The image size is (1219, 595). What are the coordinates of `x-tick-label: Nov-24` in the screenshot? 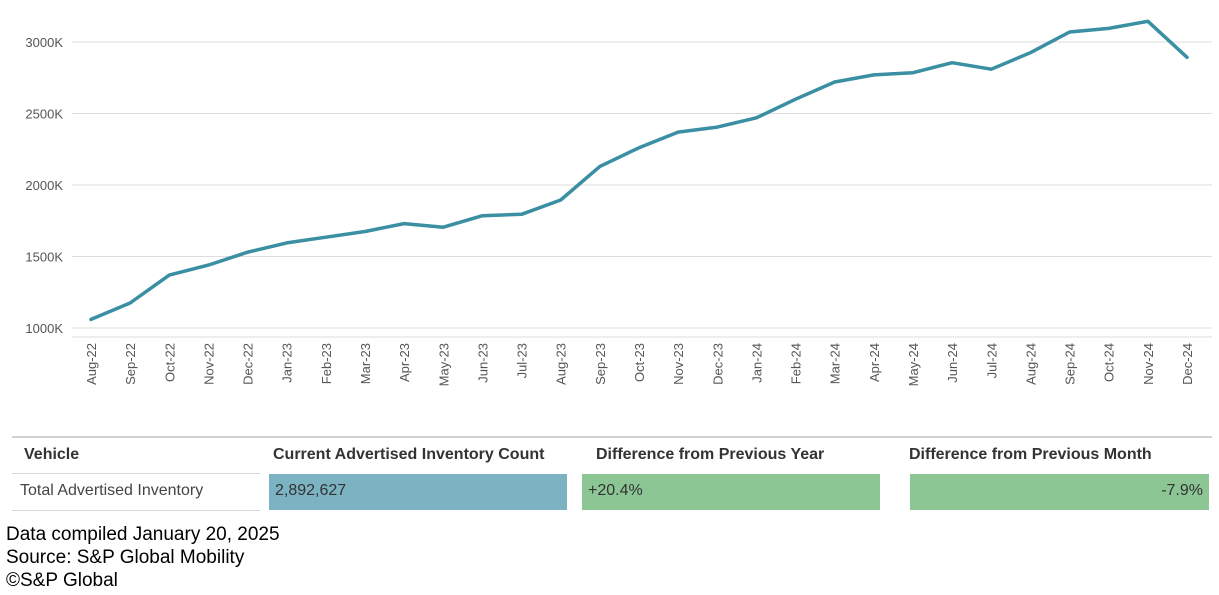 It's located at (1148, 364).